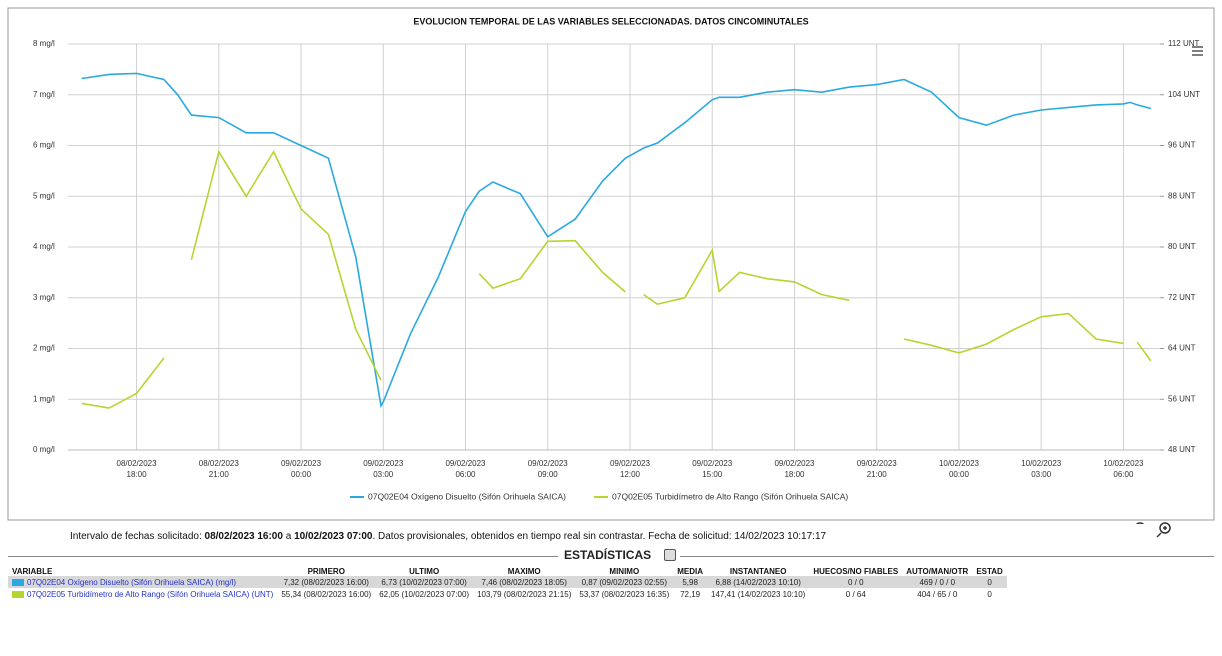 The height and width of the screenshot is (656, 1222). Describe the element at coordinates (690, 582) in the screenshot. I see `stats-cell: 5,98` at that location.